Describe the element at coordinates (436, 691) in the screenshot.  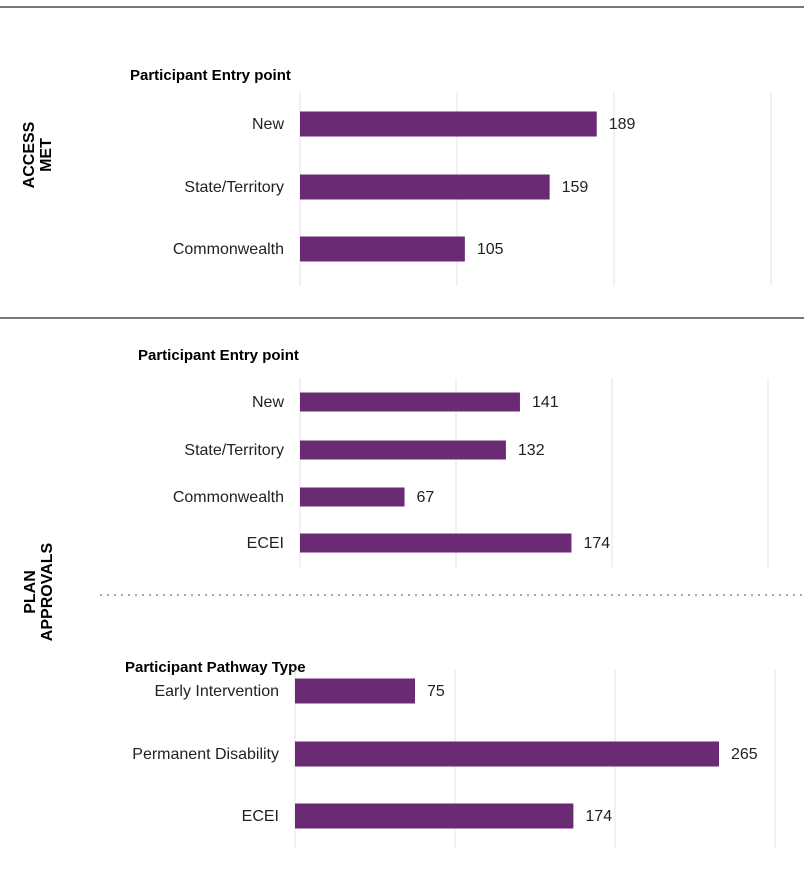
I see `data-label: 75` at that location.